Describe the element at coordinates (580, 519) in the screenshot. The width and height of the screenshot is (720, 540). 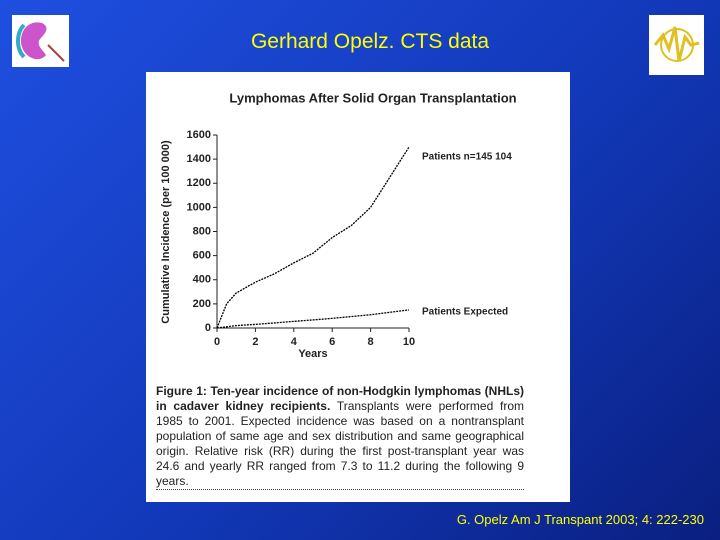
I see `citation: G. Opelz Am J Transpant 2003; 4: 222-230` at that location.